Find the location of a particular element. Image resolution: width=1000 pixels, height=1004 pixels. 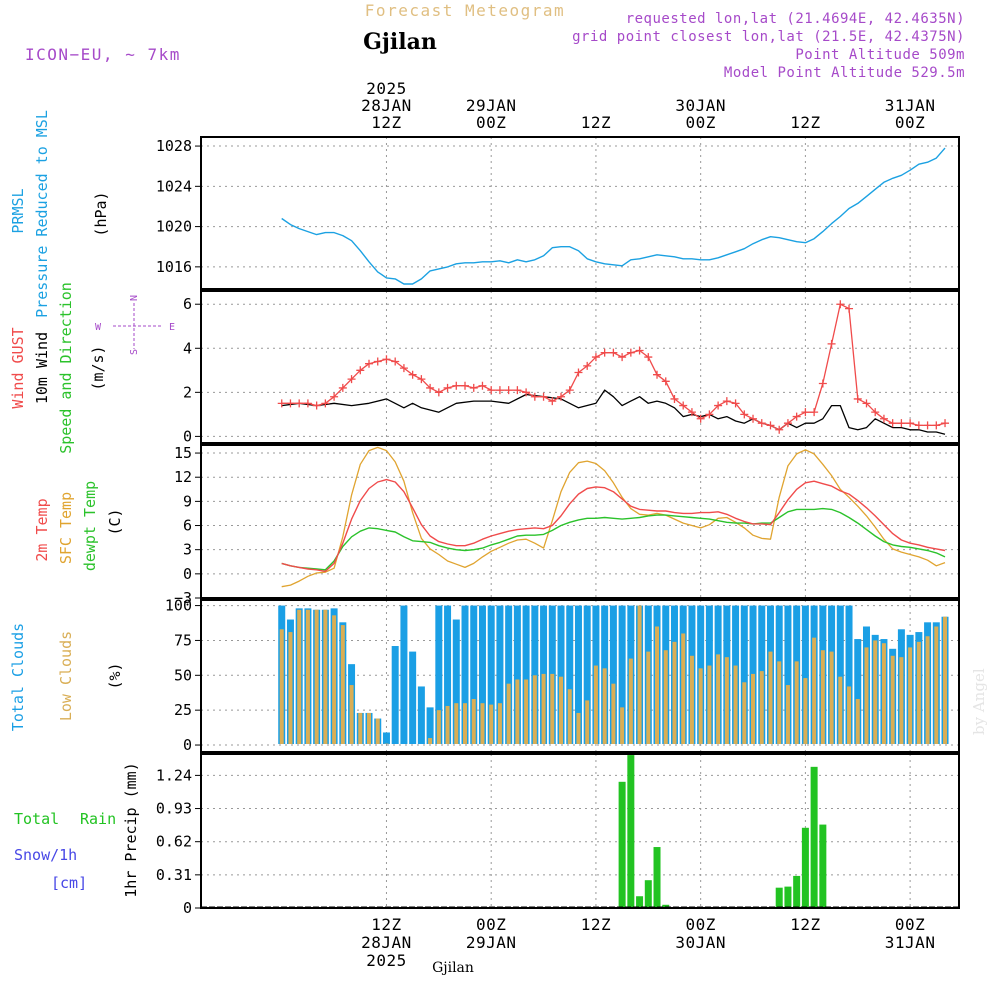

pressure-y-tick-label: 1024 is located at coordinates (174, 186).